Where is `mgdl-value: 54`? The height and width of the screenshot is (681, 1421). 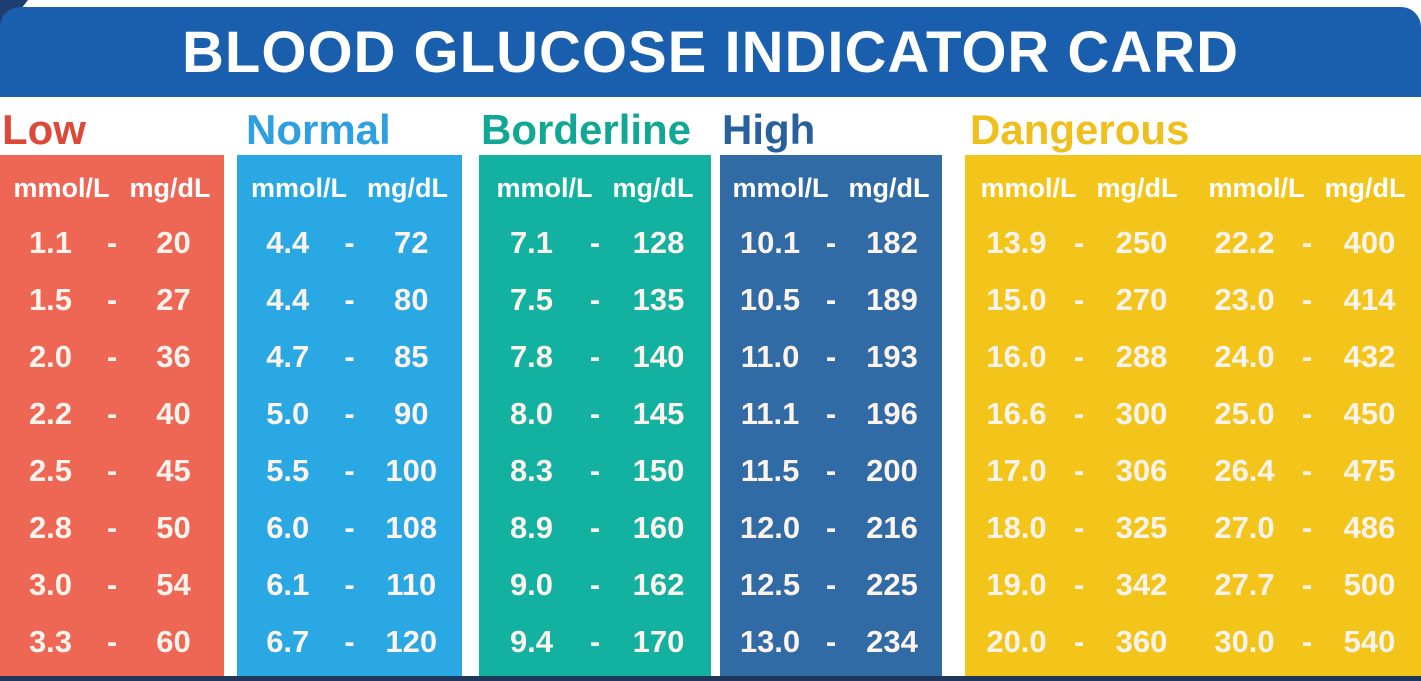
mgdl-value: 54 is located at coordinates (173, 584).